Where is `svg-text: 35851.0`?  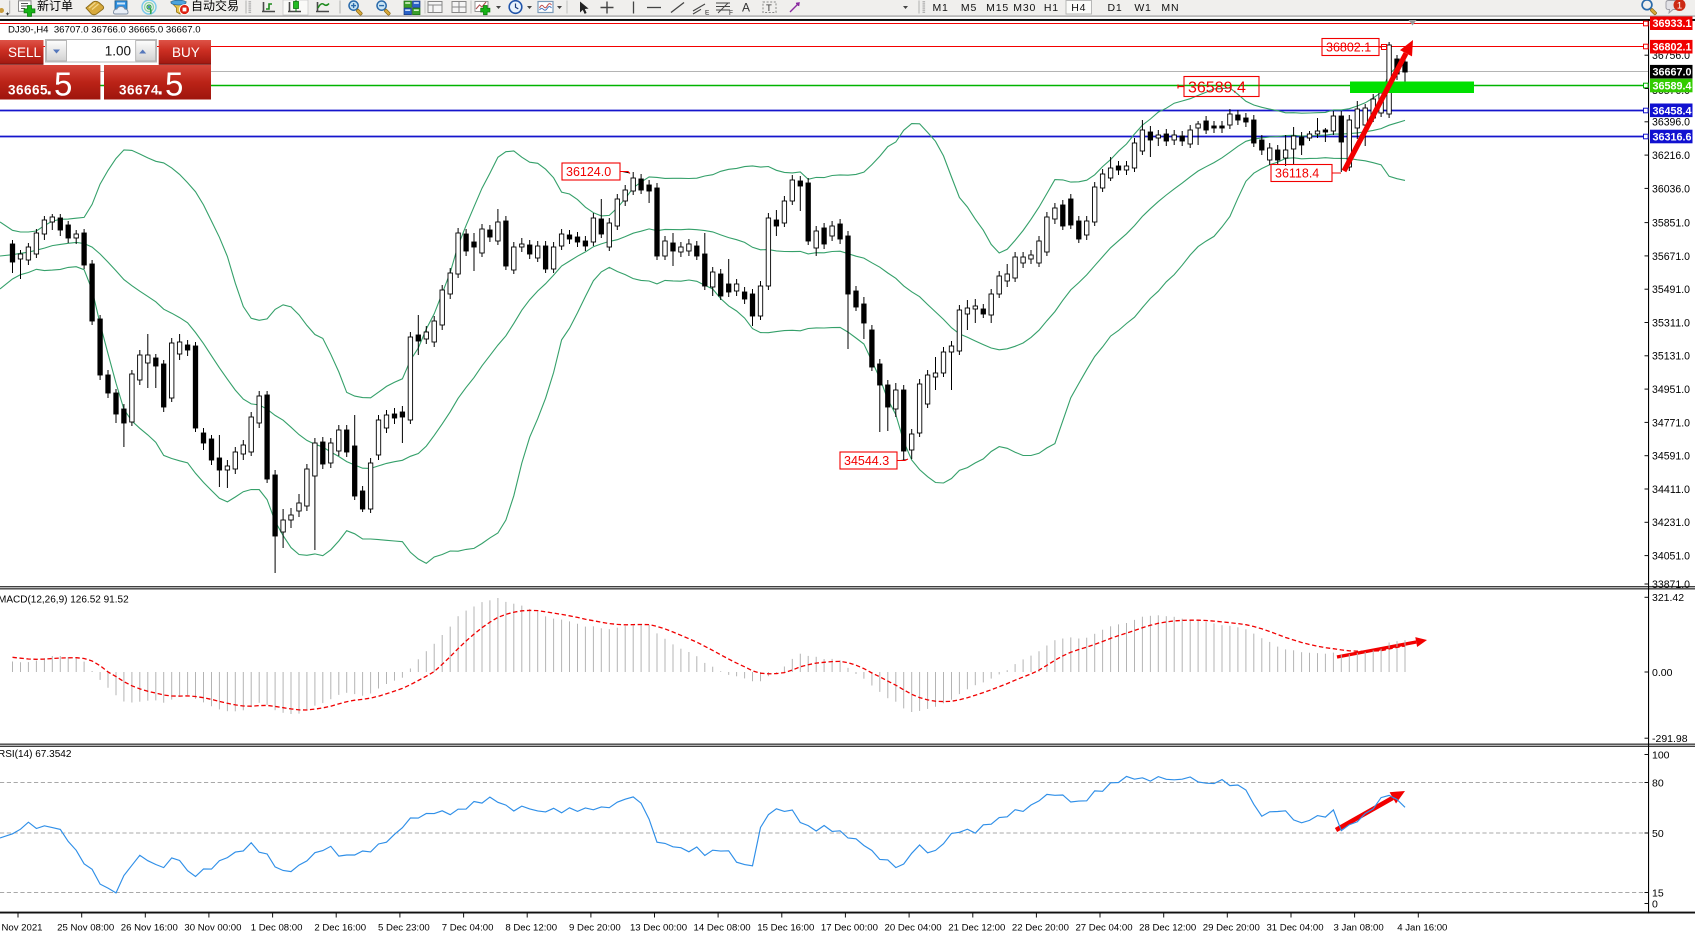
svg-text: 35851.0 is located at coordinates (1671, 224).